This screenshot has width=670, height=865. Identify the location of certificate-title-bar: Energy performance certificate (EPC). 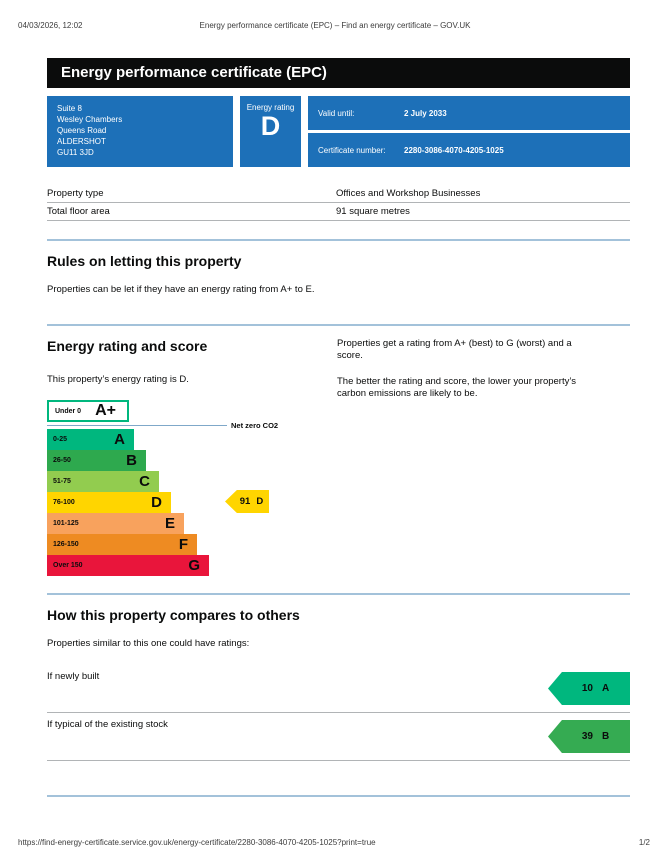
(338, 73).